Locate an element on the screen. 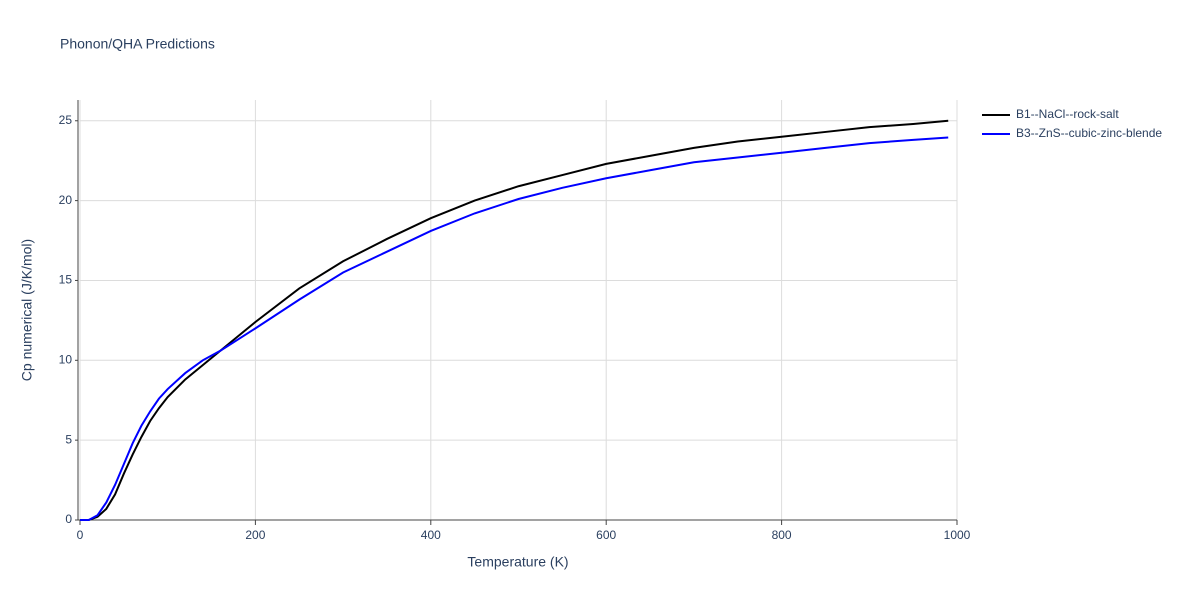 The height and width of the screenshot is (600, 1200). x-tick-label: 600 is located at coordinates (606, 535).